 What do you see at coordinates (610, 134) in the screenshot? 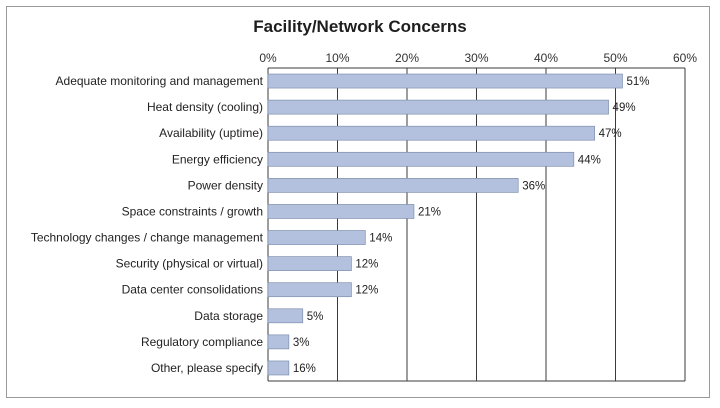
I see `value-label: 47%` at bounding box center [610, 134].